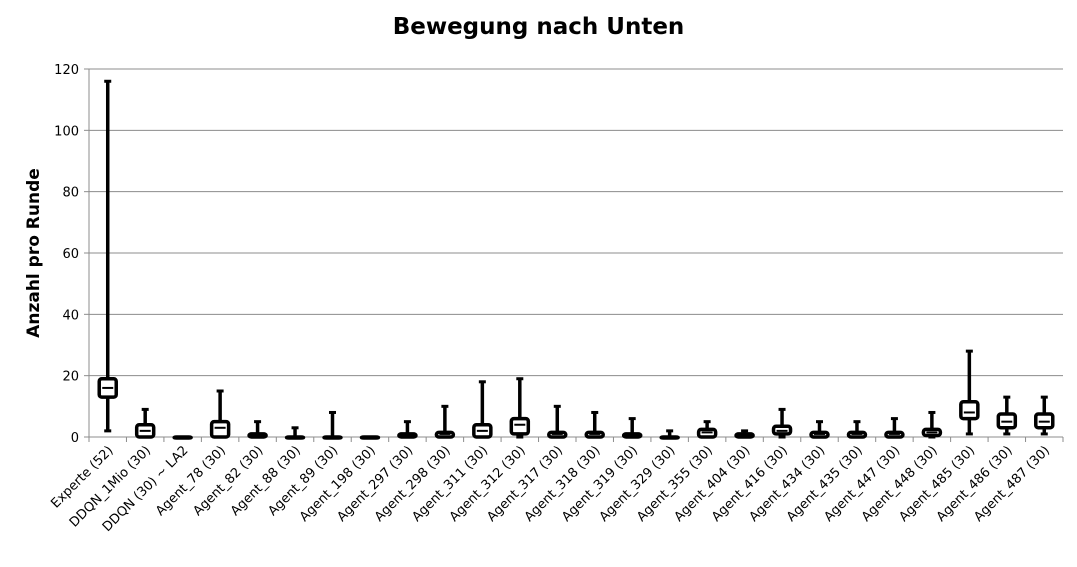 The height and width of the screenshot is (567, 1077). Describe the element at coordinates (75, 438) in the screenshot. I see `y-tick-label: 0` at that location.